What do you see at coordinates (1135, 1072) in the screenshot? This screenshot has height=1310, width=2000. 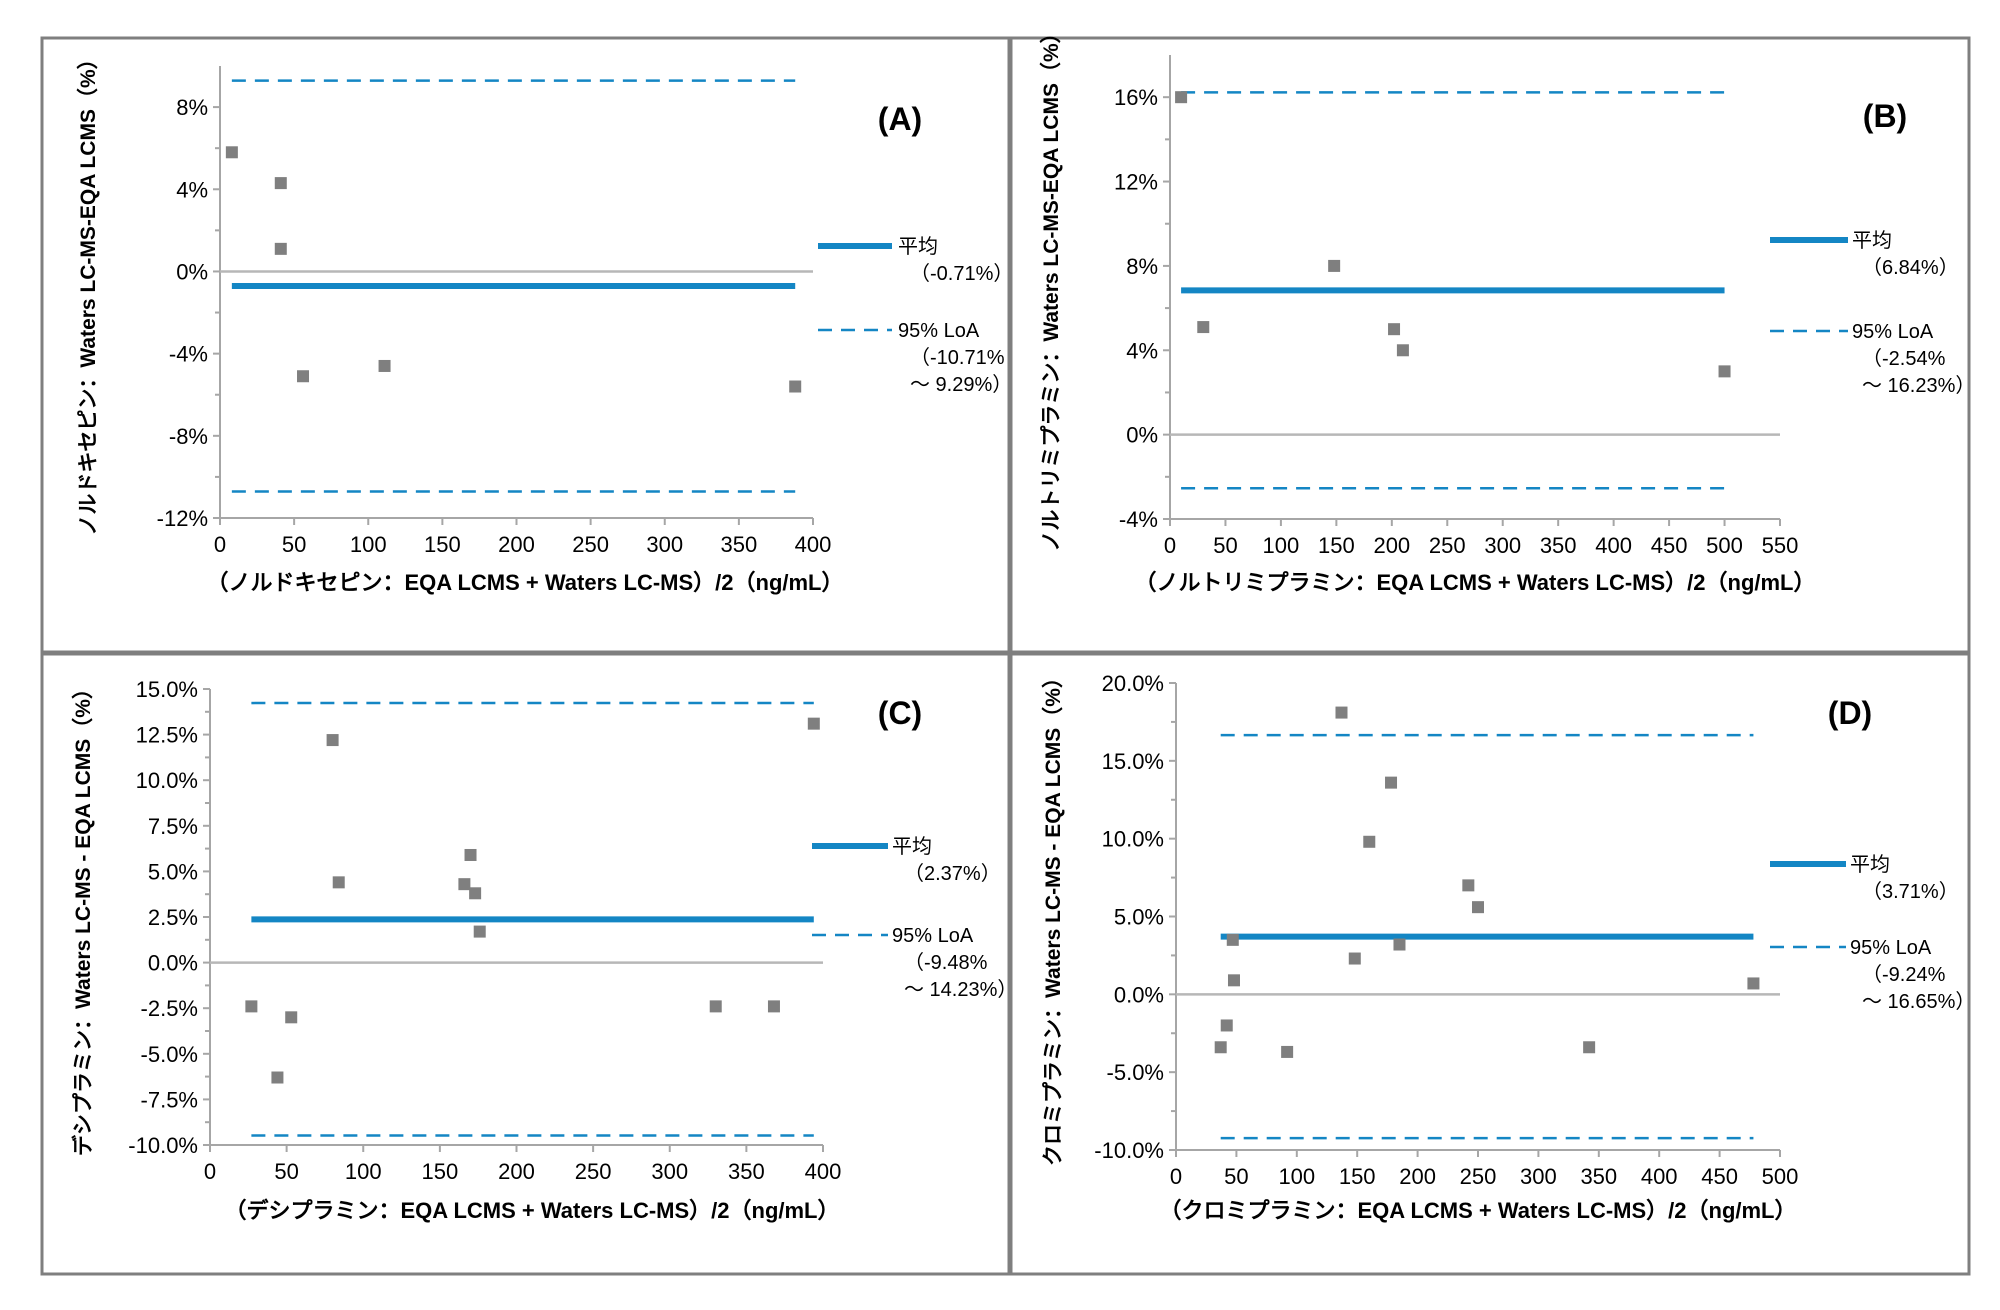 I see `y-tick-label: -5.0%` at bounding box center [1135, 1072].